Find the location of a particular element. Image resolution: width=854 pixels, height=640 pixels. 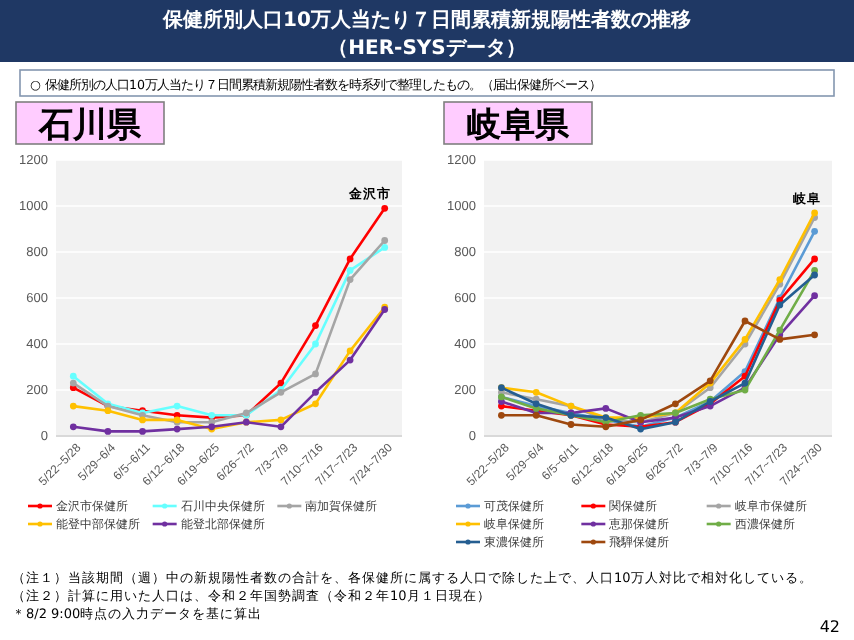

text: 保健所別人口10万人当たり７日間累積新規陽性者数の推移 is located at coordinates (426, 20).